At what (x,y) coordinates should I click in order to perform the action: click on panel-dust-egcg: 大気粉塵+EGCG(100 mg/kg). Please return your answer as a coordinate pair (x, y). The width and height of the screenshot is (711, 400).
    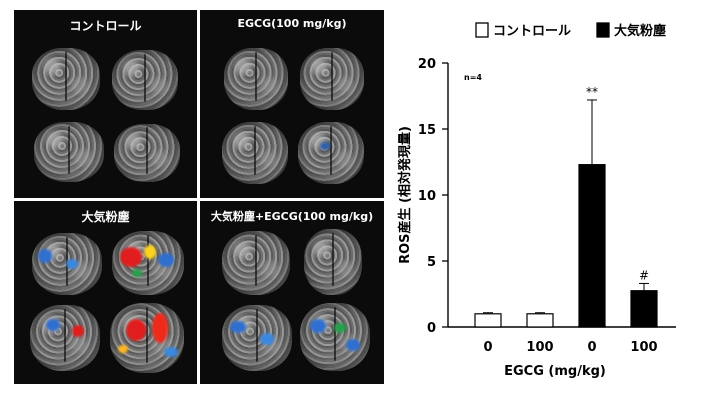
    Looking at the image, I should click on (292, 292).